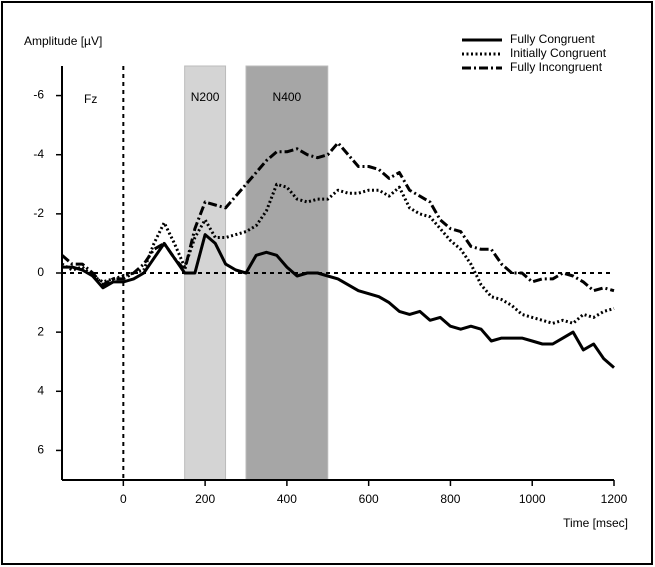 The image size is (655, 567). I want to click on window-label: N200, so click(205, 97).